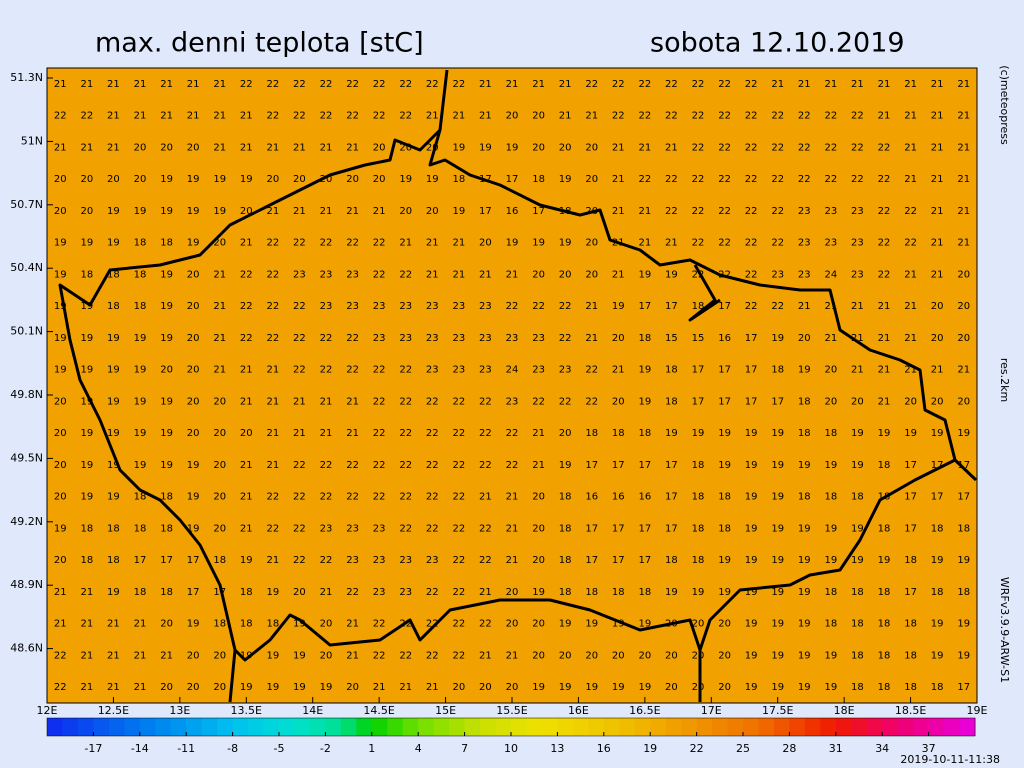 The height and width of the screenshot is (768, 1024). Describe the element at coordinates (578, 710) in the screenshot. I see `lon-label: 16E` at that location.